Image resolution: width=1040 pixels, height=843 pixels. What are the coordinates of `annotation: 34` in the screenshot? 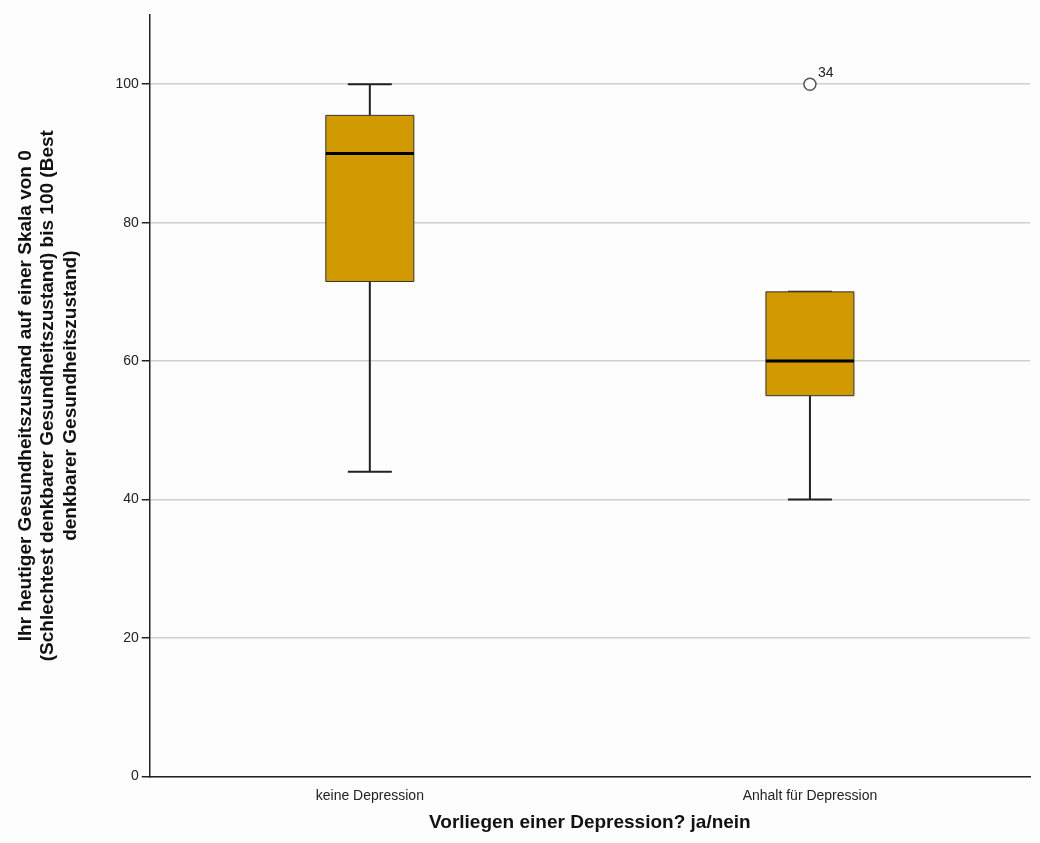 It's located at (825, 72).